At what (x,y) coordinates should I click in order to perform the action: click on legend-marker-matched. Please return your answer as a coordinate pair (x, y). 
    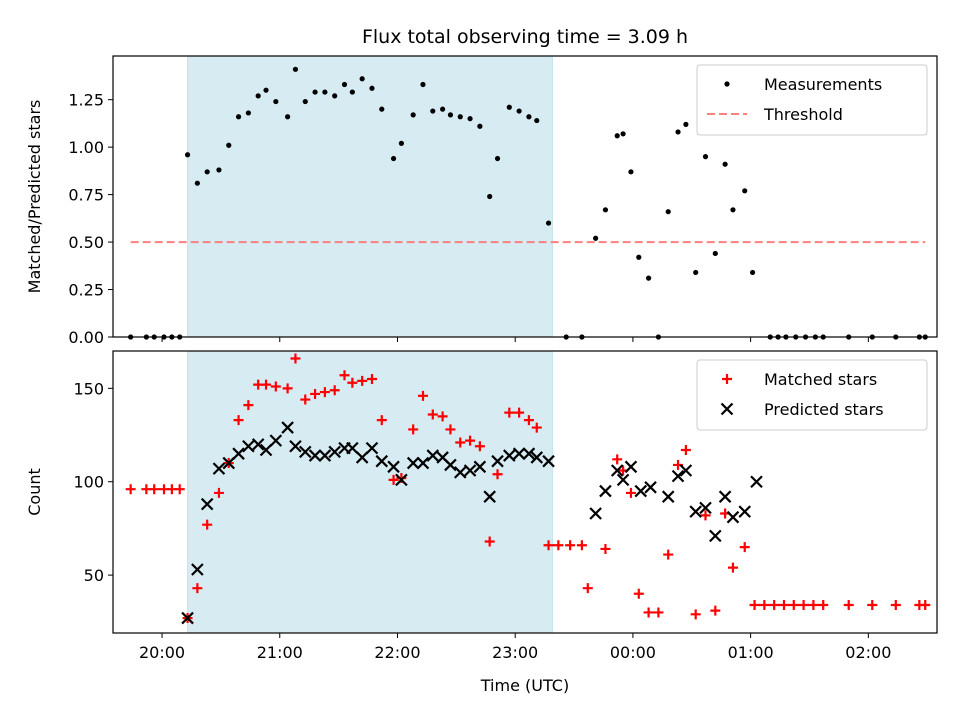
    Looking at the image, I should click on (727, 379).